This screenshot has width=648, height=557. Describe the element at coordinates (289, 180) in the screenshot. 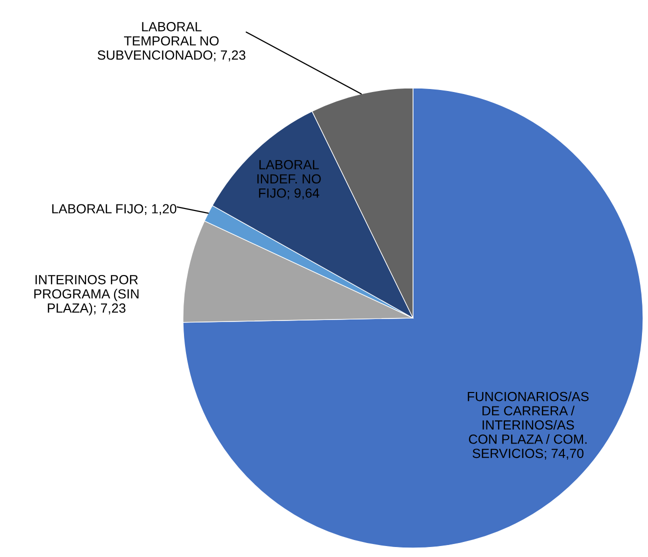

I see `slice-label: LABORAL INDEF. NO FIJO; 9,64` at that location.